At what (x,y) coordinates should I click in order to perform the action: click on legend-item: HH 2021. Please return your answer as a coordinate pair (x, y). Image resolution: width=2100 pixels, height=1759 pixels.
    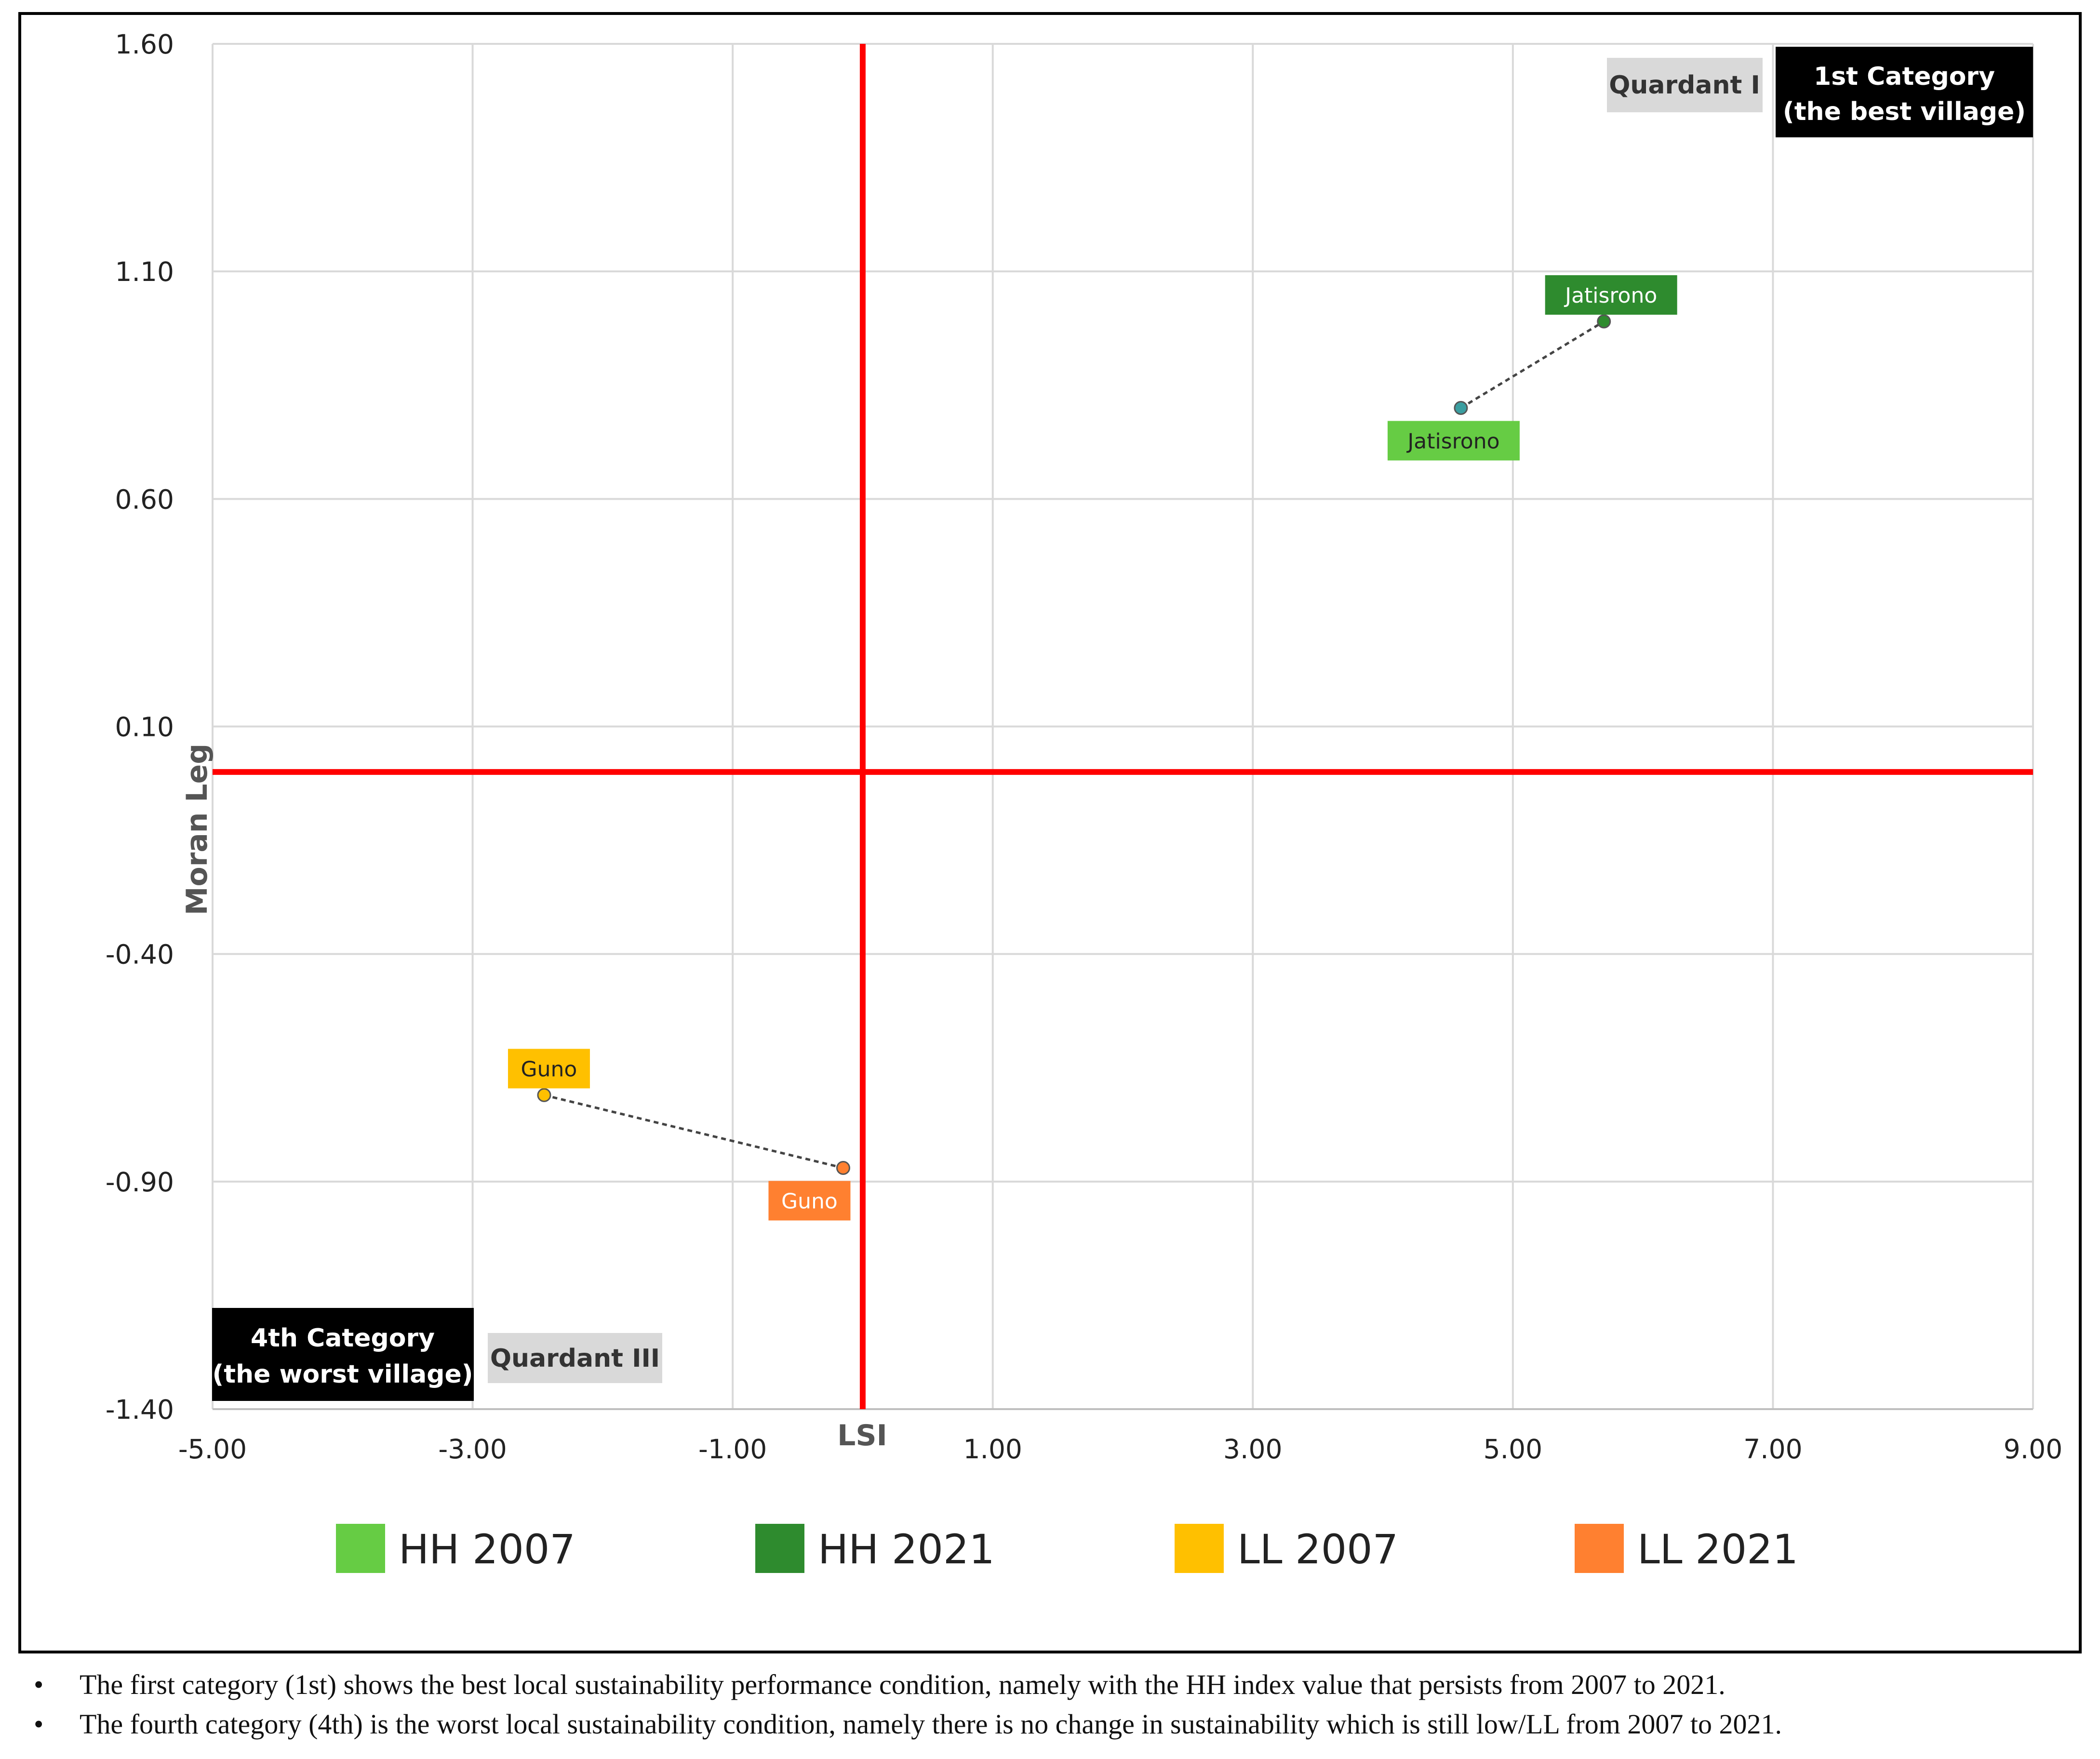
    Looking at the image, I should click on (875, 1548).